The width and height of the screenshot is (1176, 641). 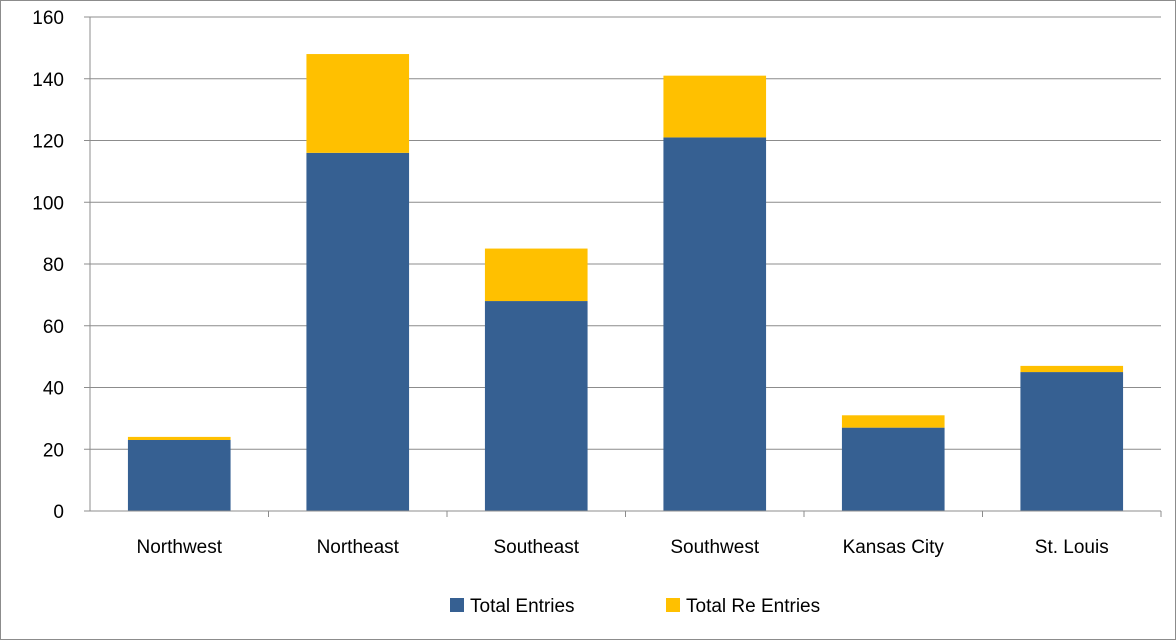 I want to click on bar-total-entries-kansas-city, so click(x=893, y=469).